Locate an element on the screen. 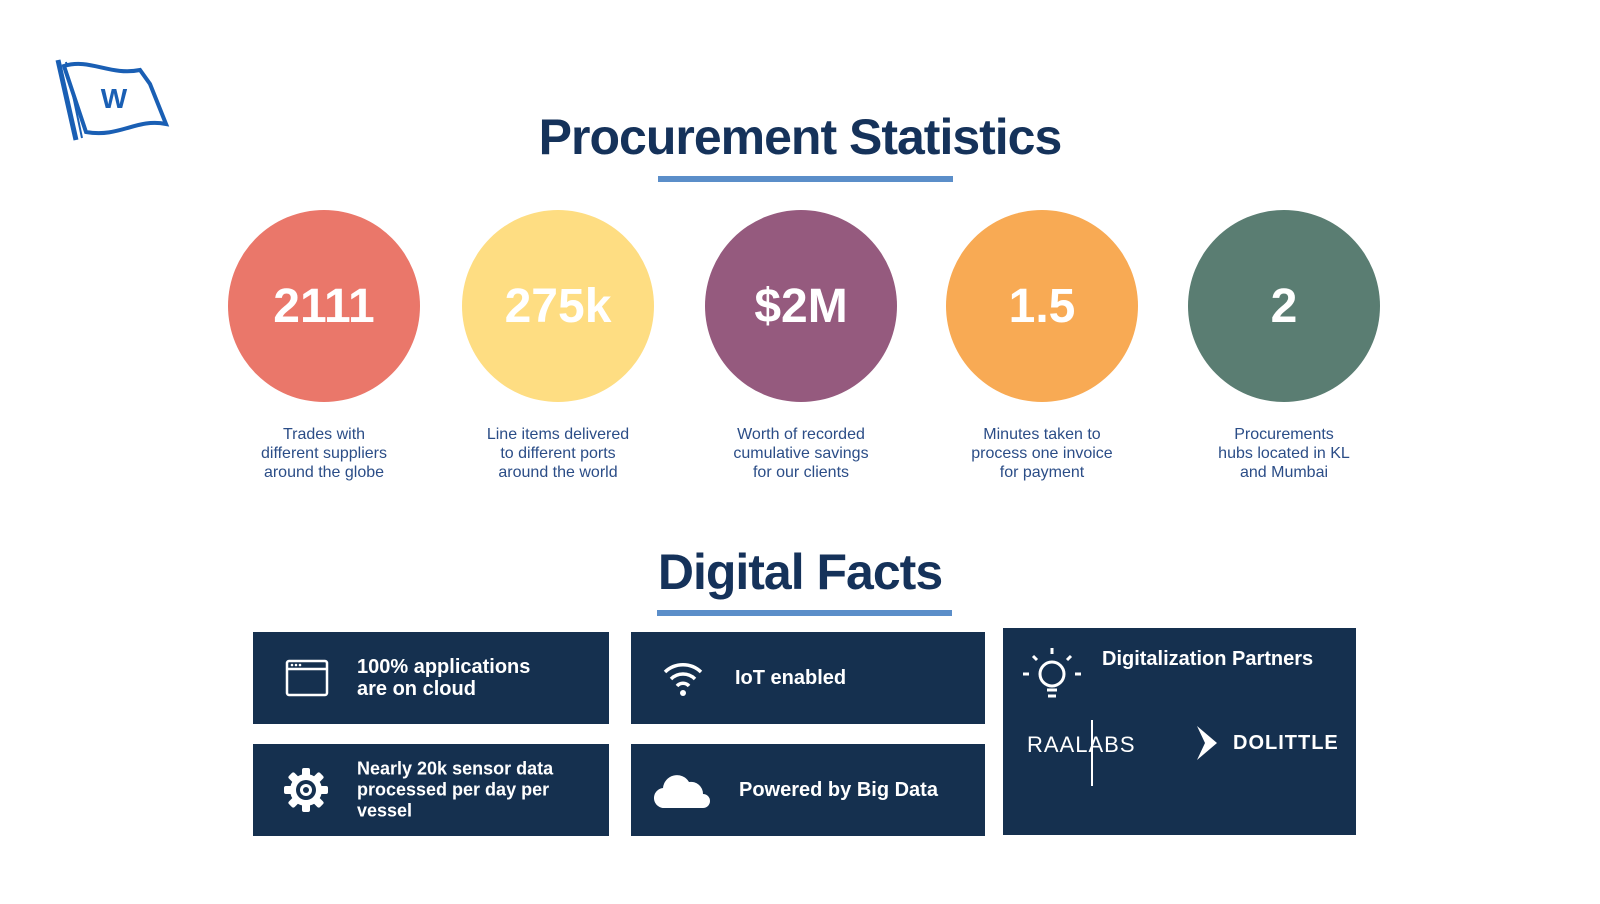 This screenshot has height=904, width=1600. fact-line: IoT enabled is located at coordinates (791, 678).